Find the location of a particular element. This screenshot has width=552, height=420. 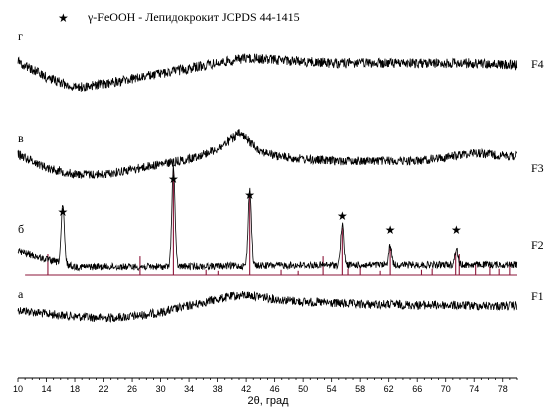

x-tick-label: 74 is located at coordinates (474, 389).